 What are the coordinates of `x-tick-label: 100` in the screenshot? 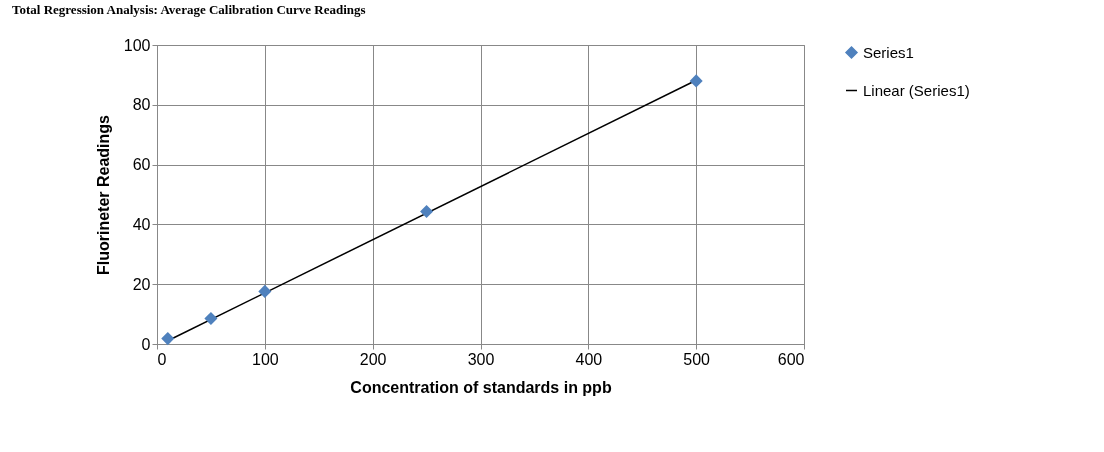 It's located at (265, 359).